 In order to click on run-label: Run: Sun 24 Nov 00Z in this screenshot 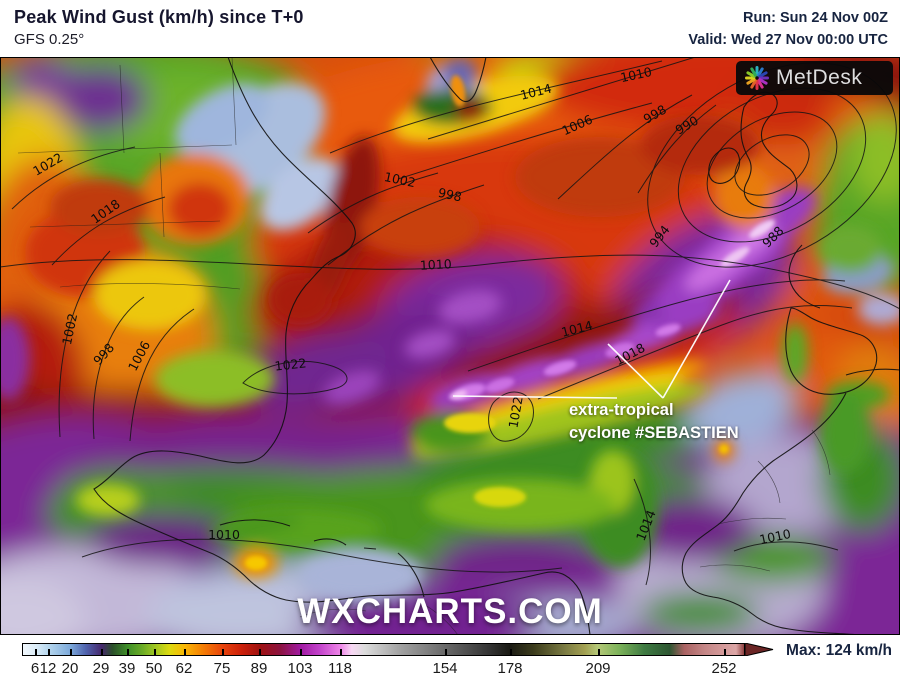, I will do `click(815, 18)`.